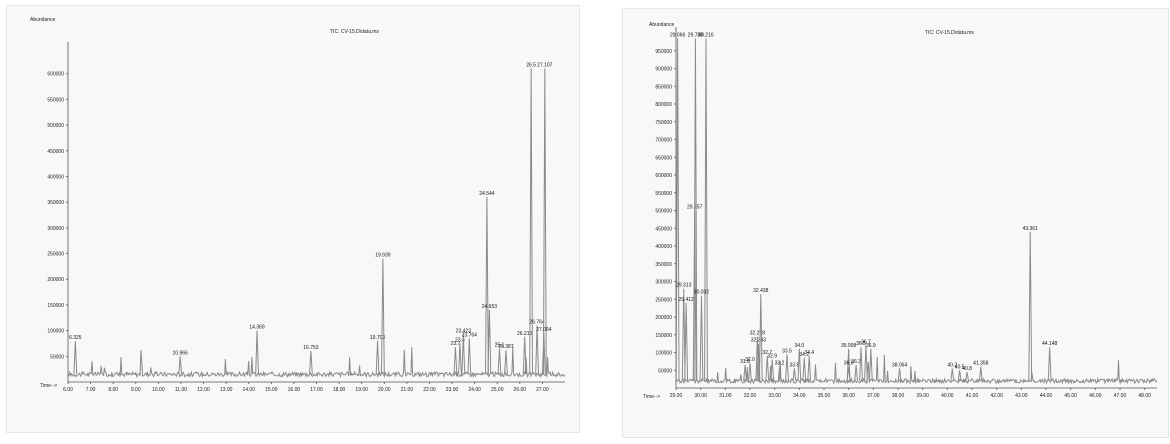 The width and height of the screenshot is (1170, 444). What do you see at coordinates (500, 346) in the screenshot?
I see `peak-label: 25.1` at bounding box center [500, 346].